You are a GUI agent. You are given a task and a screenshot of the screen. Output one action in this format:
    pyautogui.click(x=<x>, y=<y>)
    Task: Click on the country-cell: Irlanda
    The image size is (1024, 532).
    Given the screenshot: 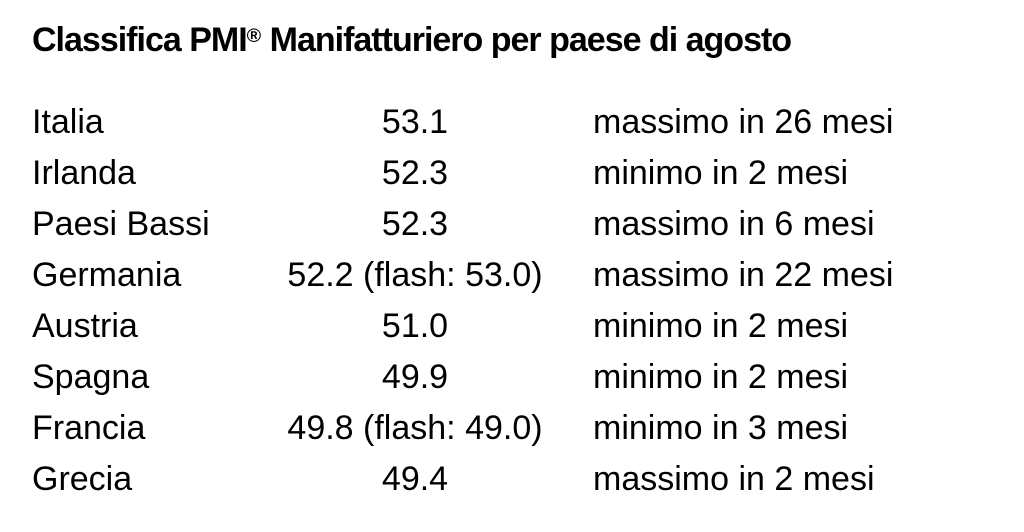 What is the action you would take?
    pyautogui.click(x=84, y=172)
    